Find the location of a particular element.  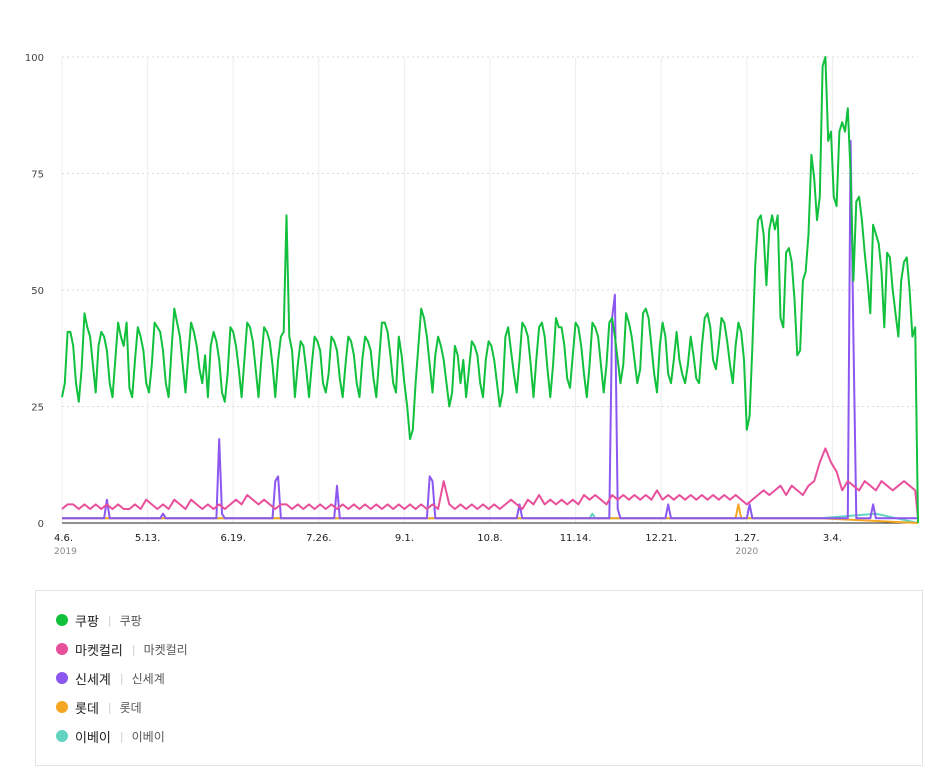

x-tick-label: 3.4. is located at coordinates (832, 538).